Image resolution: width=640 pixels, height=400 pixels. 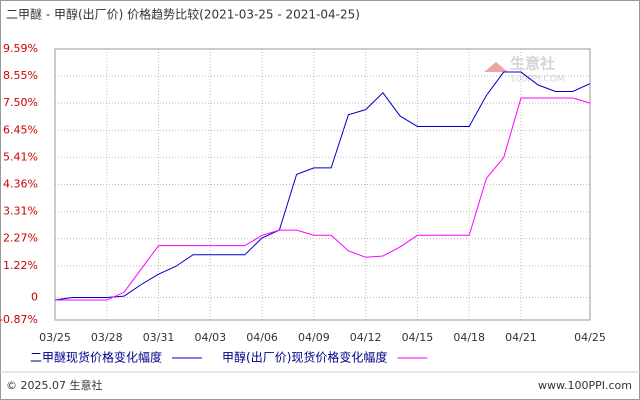 What do you see at coordinates (469, 337) in the screenshot?
I see `x-tick-label: 04/18` at bounding box center [469, 337].